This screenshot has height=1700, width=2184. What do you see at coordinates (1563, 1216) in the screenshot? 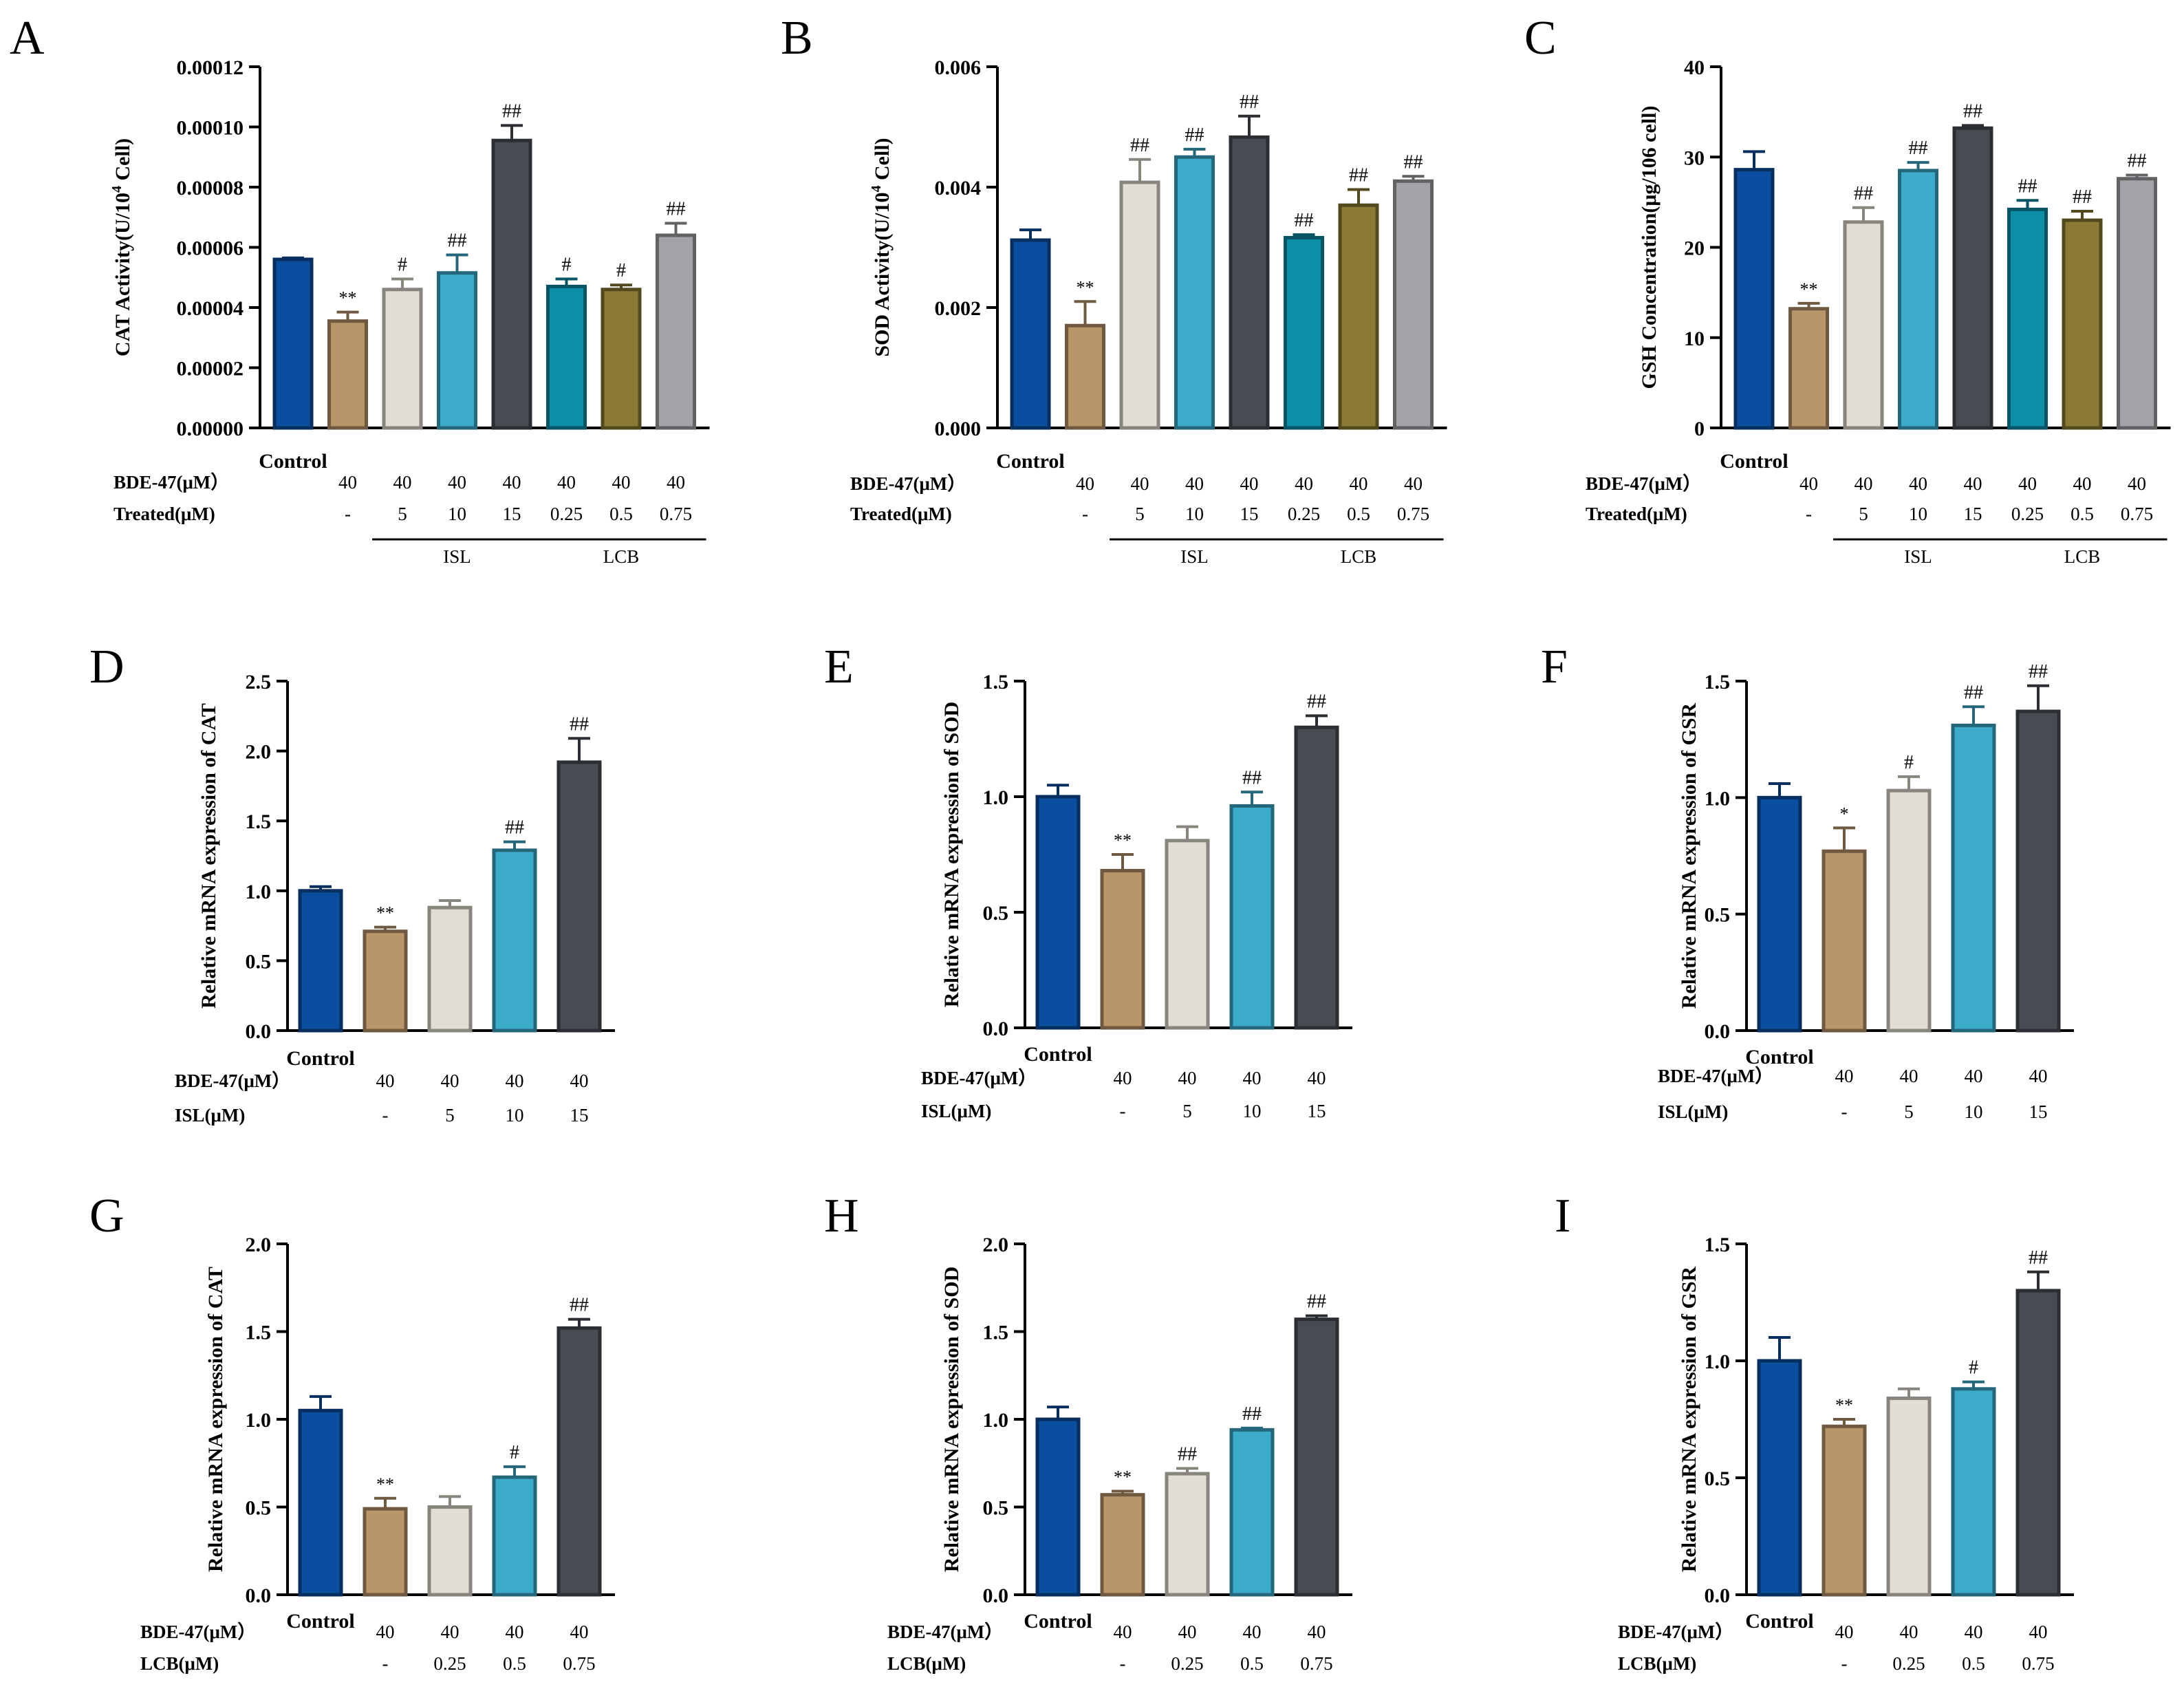
I see `panel-letter: I` at bounding box center [1563, 1216].